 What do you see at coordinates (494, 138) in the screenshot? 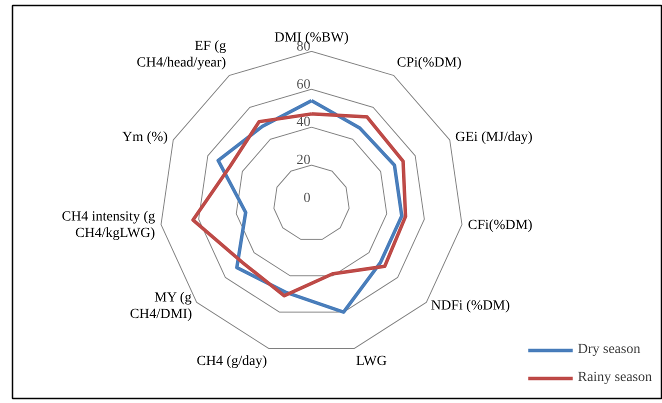
I see `spoke-label: GEi (MJ/day)` at bounding box center [494, 138].